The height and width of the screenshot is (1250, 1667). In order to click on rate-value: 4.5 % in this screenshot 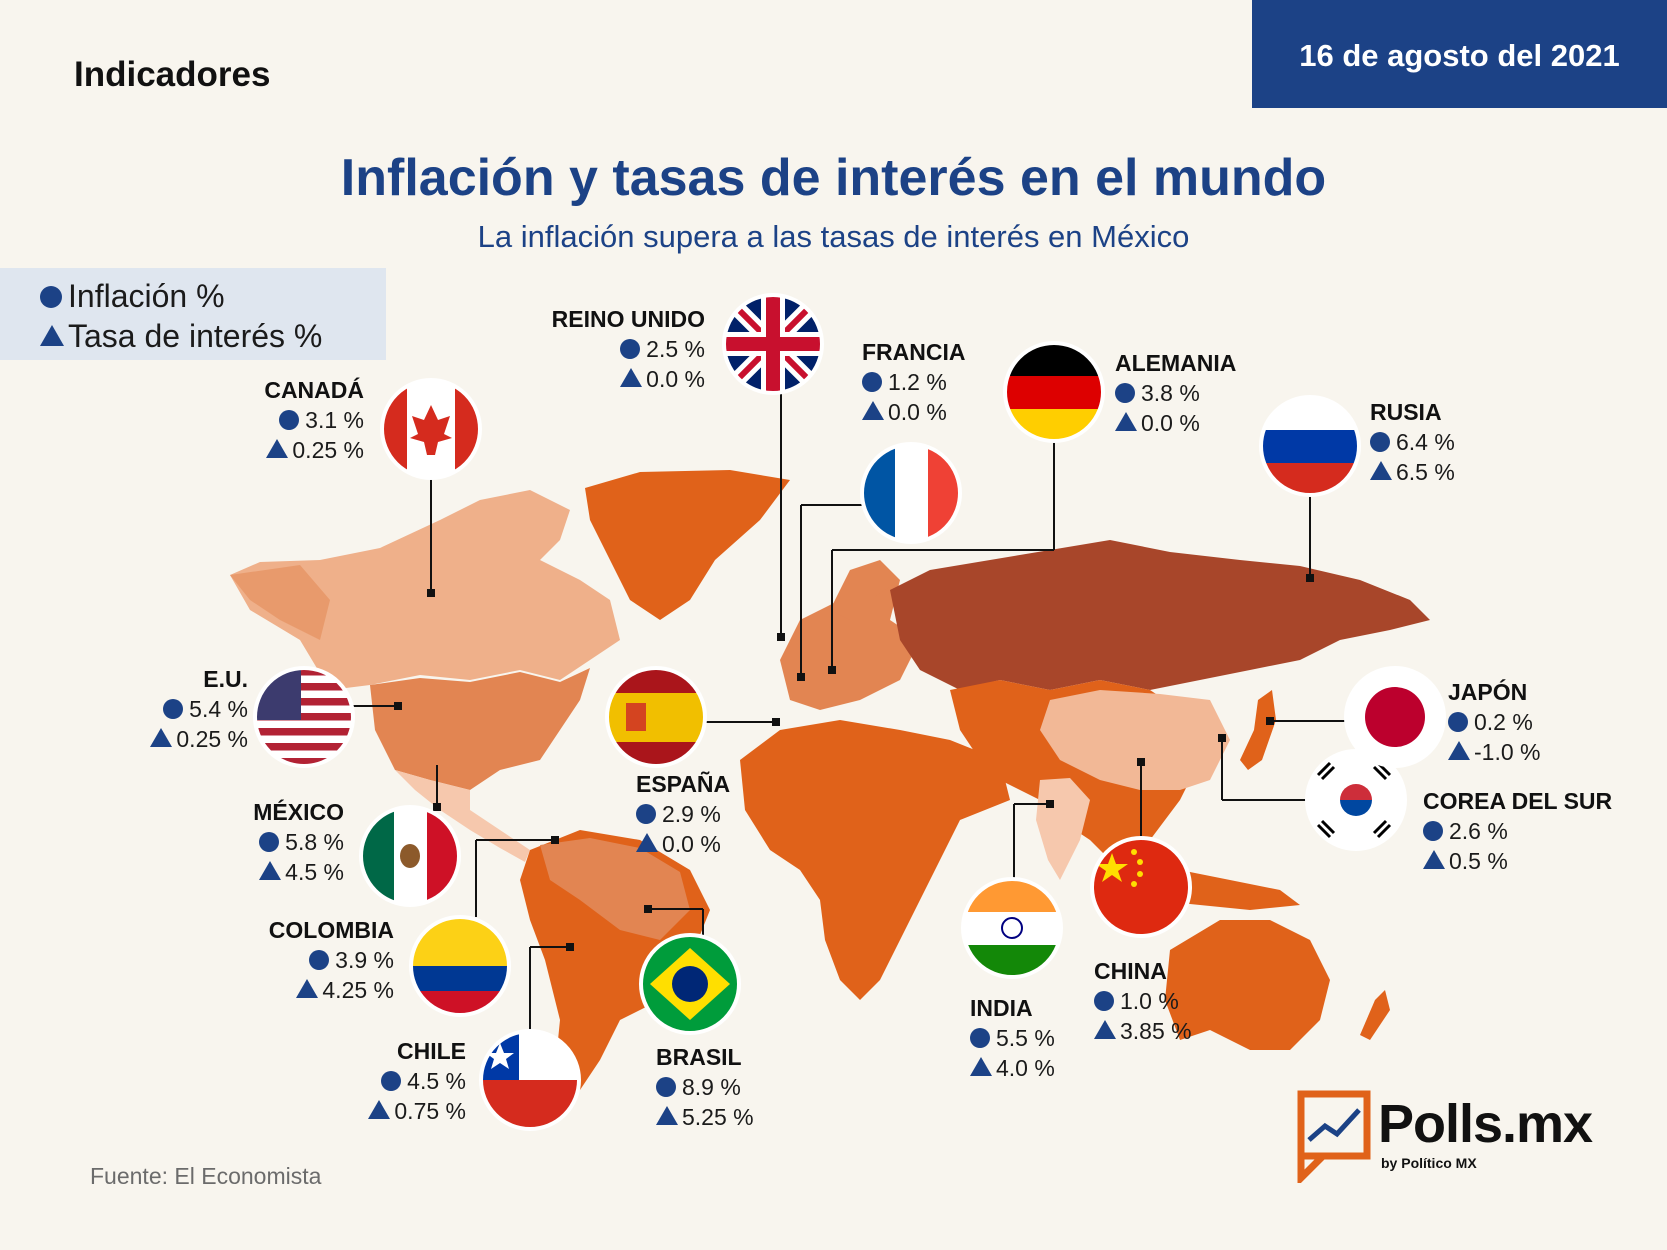, I will do `click(314, 872)`.